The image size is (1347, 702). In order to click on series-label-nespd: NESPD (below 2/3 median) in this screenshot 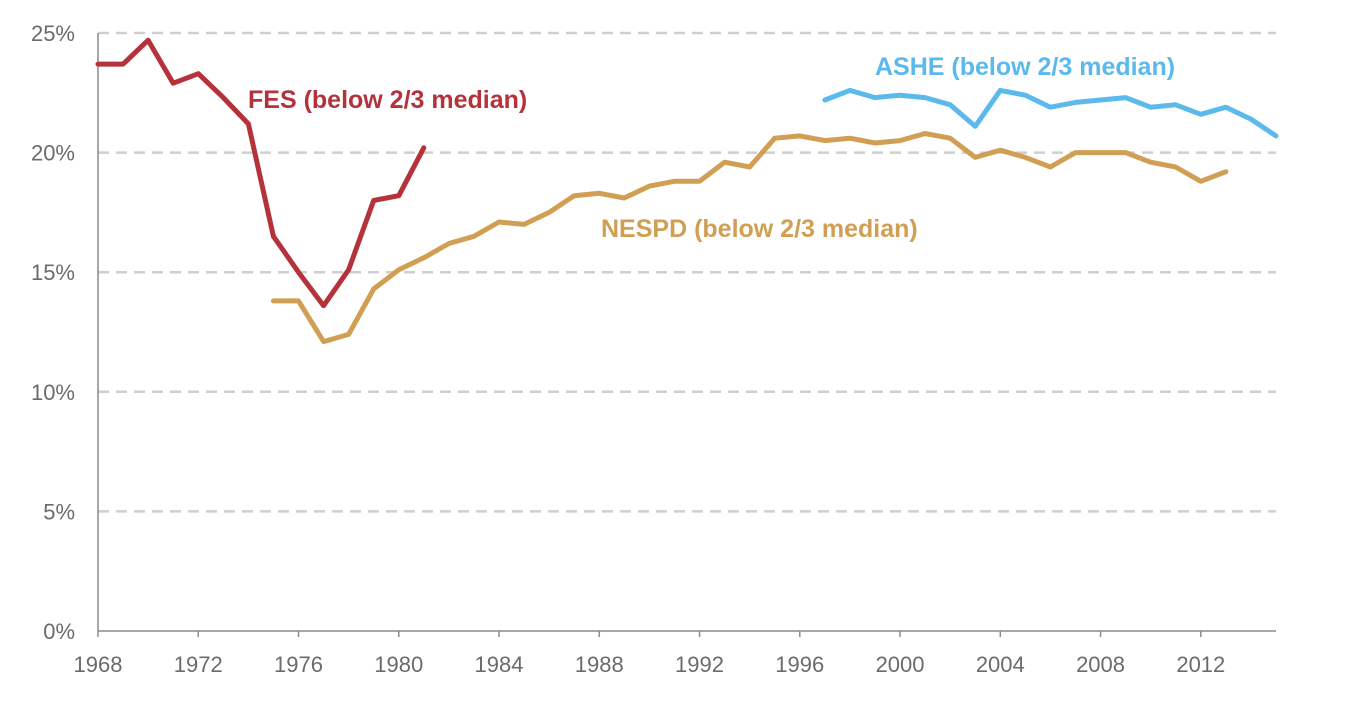, I will do `click(759, 229)`.